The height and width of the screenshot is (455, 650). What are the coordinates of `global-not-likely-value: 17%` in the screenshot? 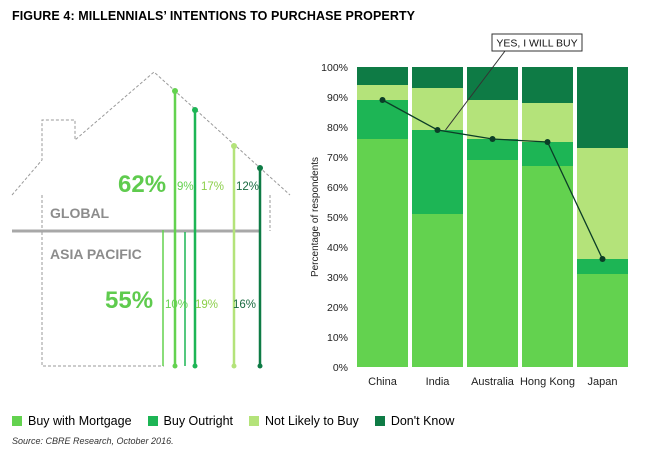 It's located at (212, 187).